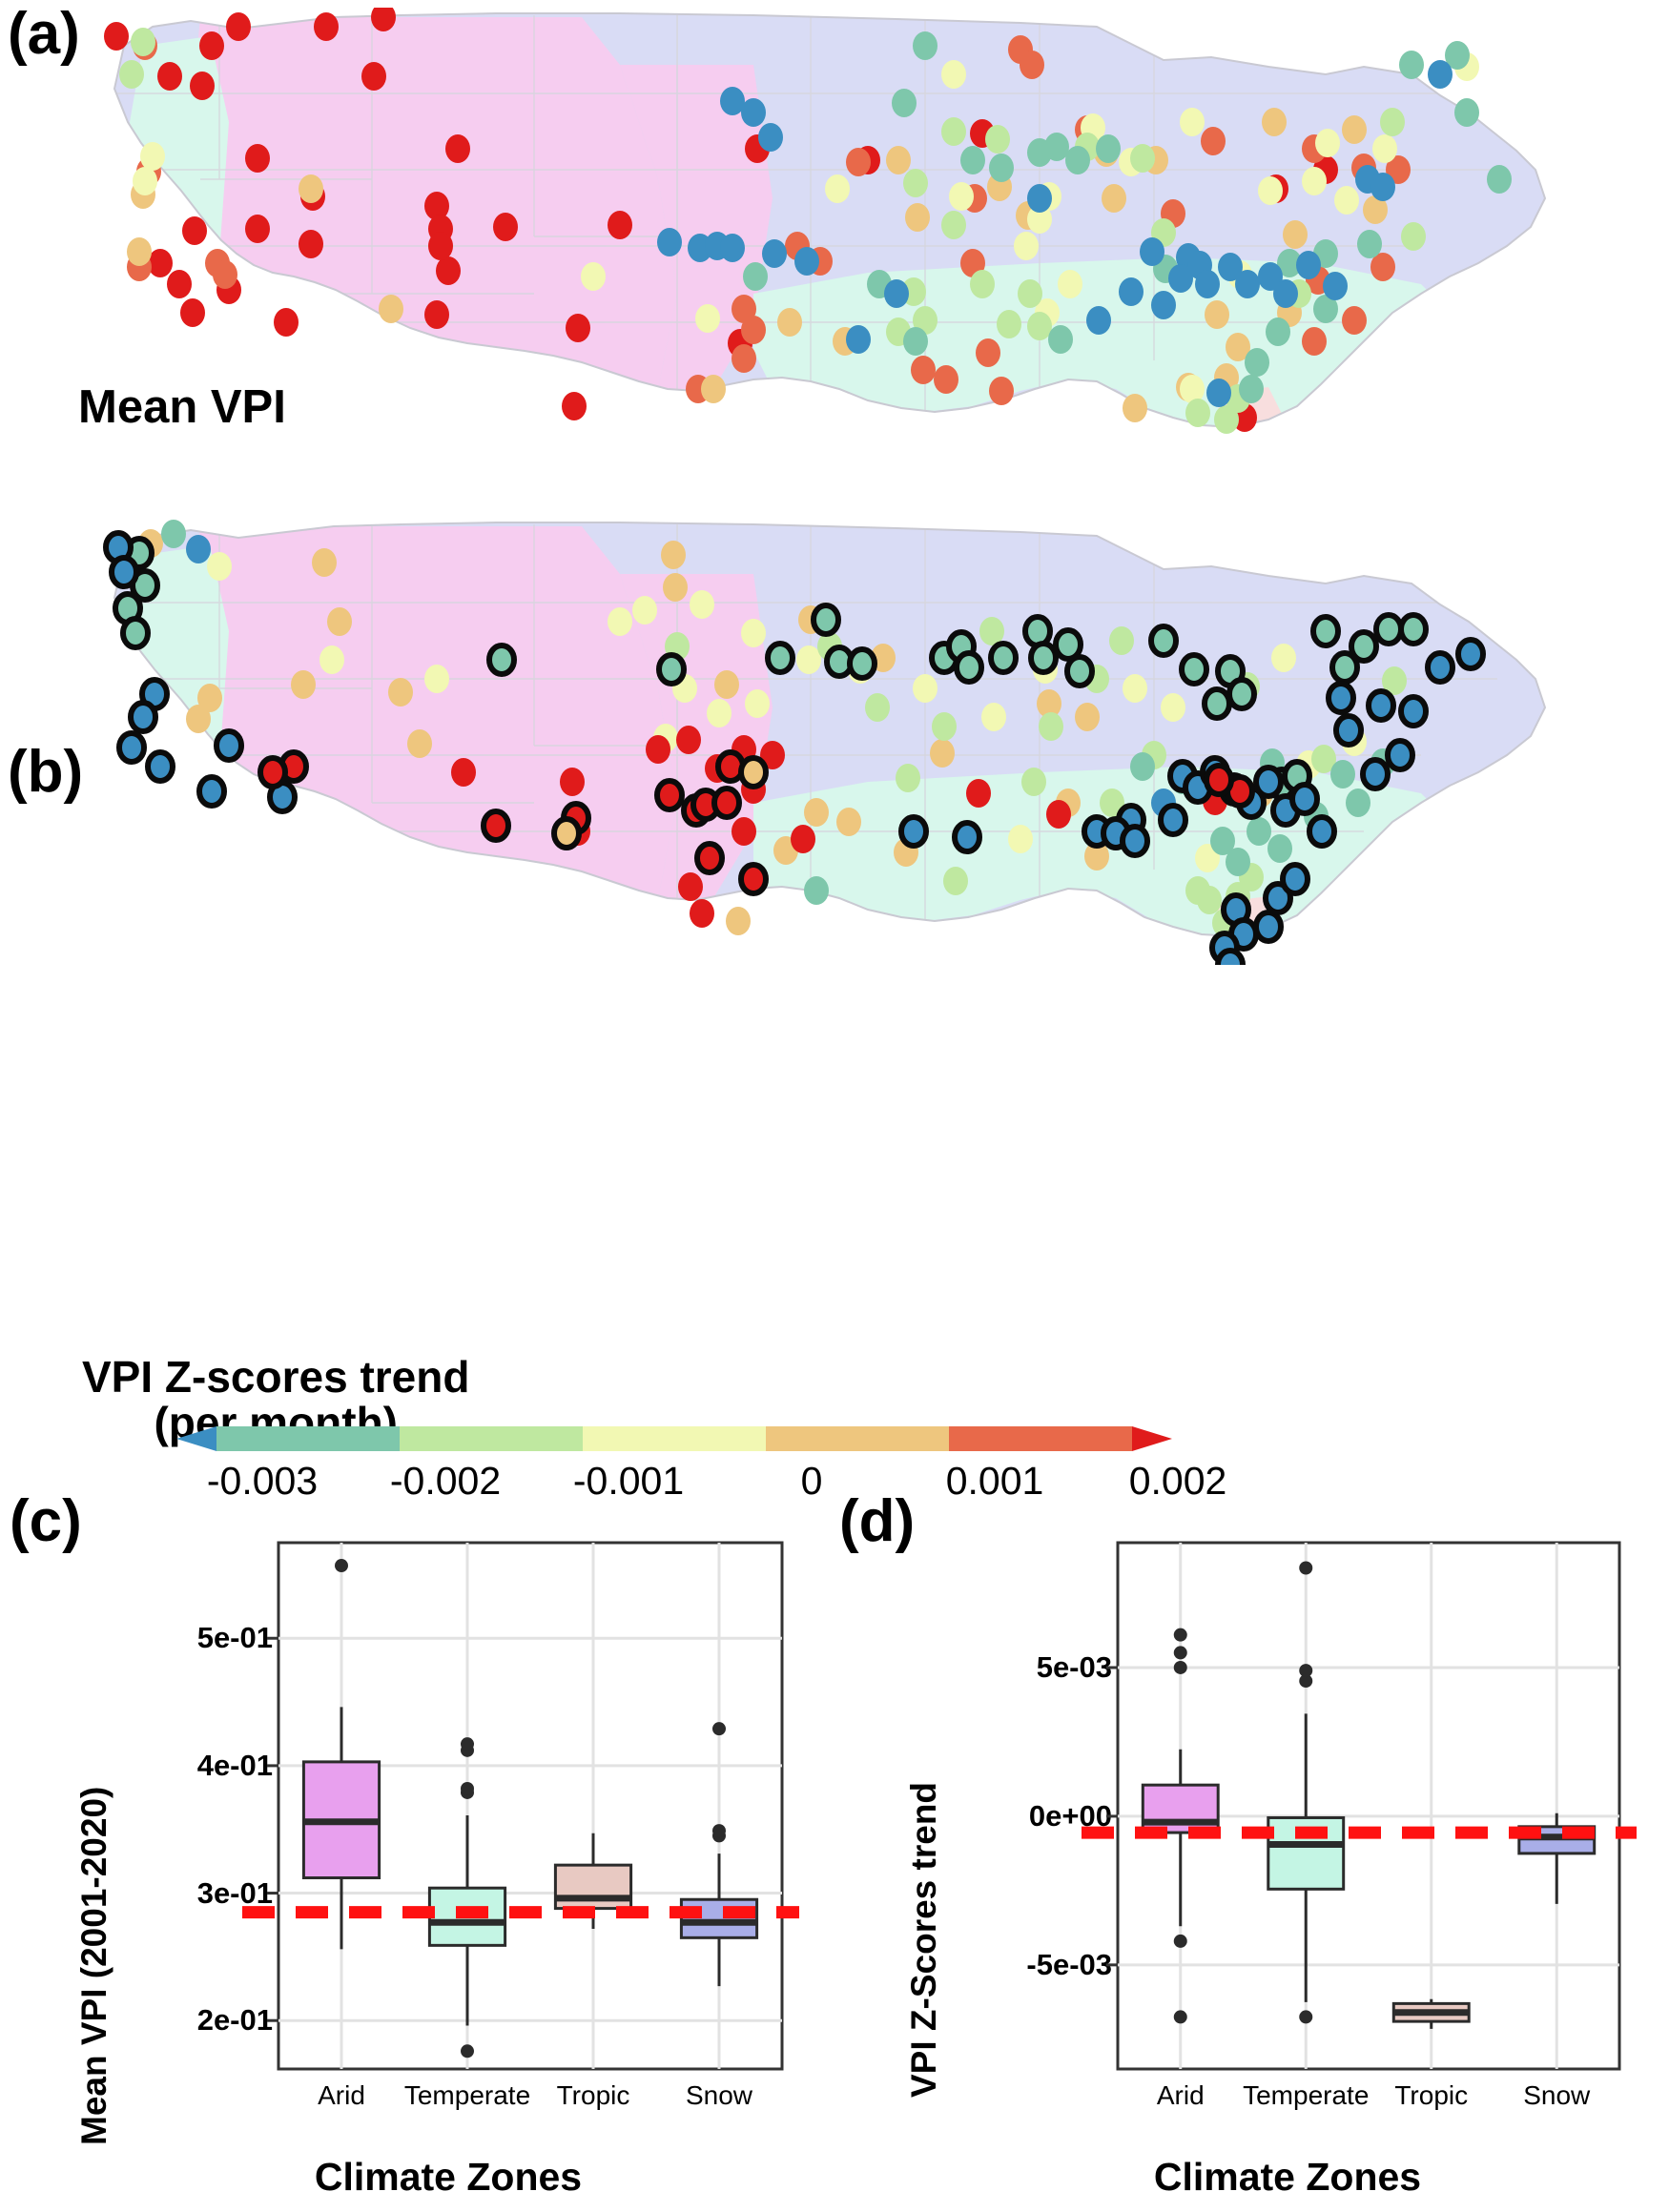  I want to click on panel-d-label: (d), so click(877, 1521).